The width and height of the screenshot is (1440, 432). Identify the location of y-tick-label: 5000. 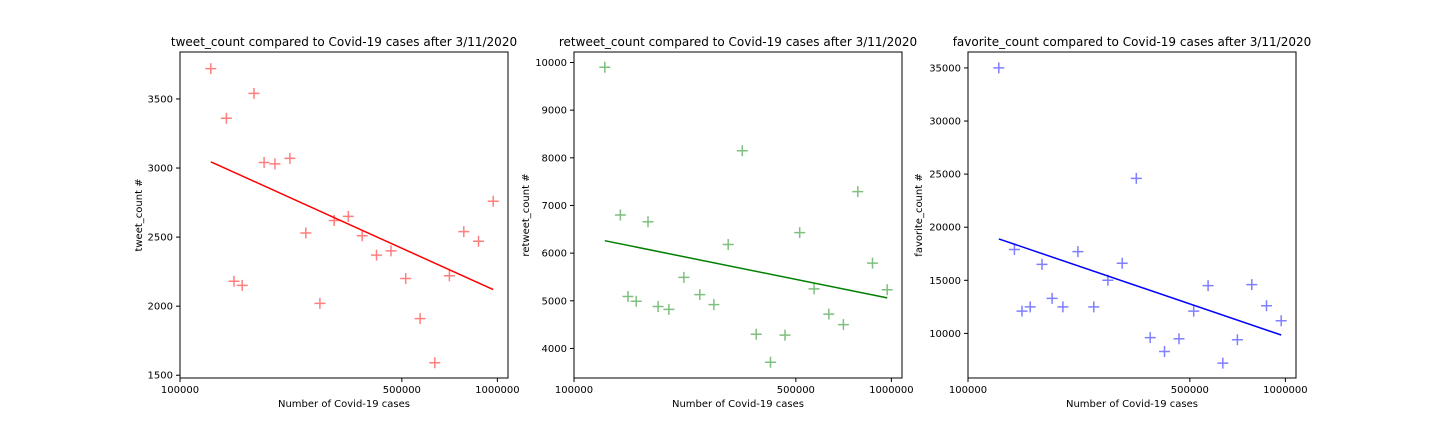
(554, 301).